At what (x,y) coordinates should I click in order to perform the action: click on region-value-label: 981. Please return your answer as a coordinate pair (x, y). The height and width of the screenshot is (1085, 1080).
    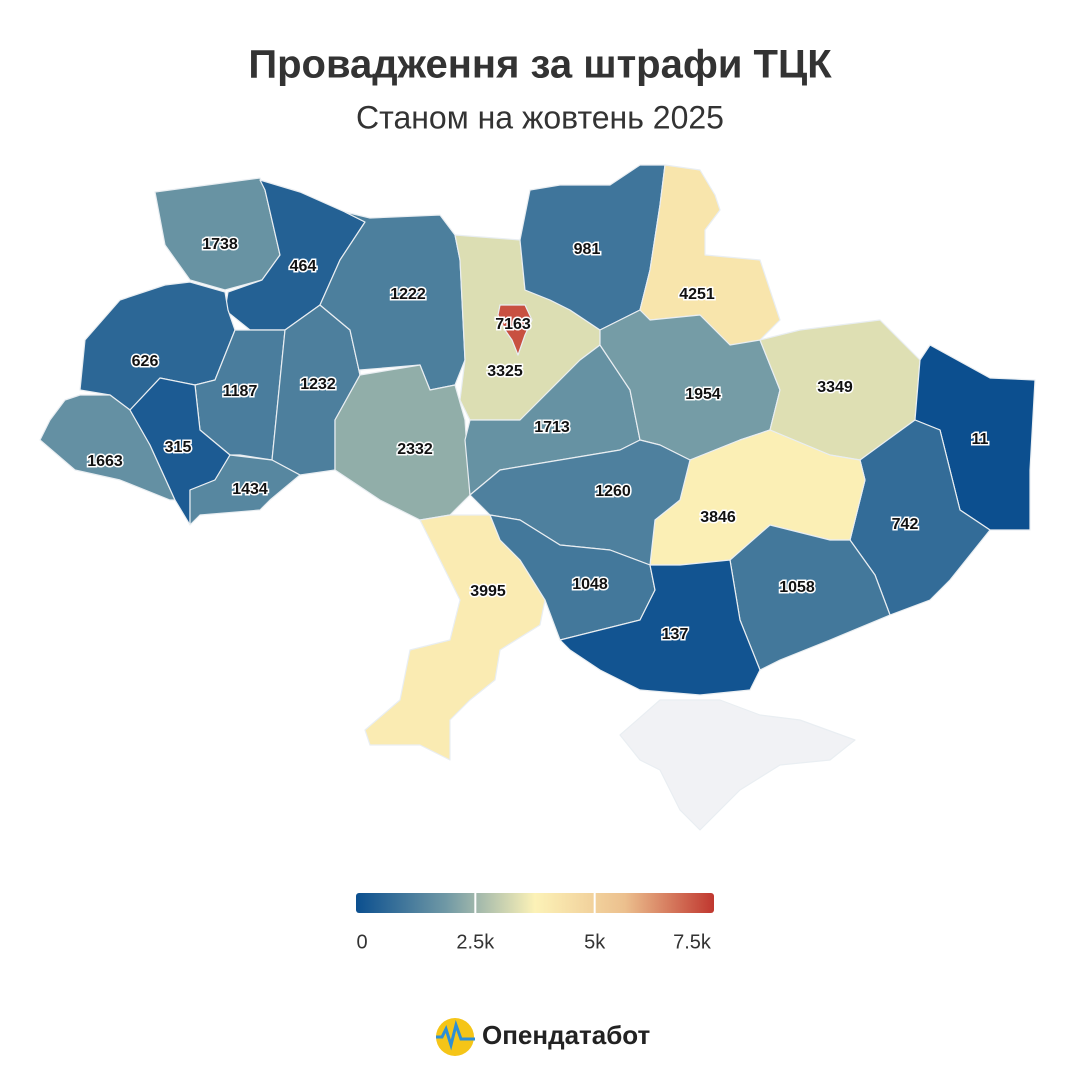
    Looking at the image, I should click on (587, 249).